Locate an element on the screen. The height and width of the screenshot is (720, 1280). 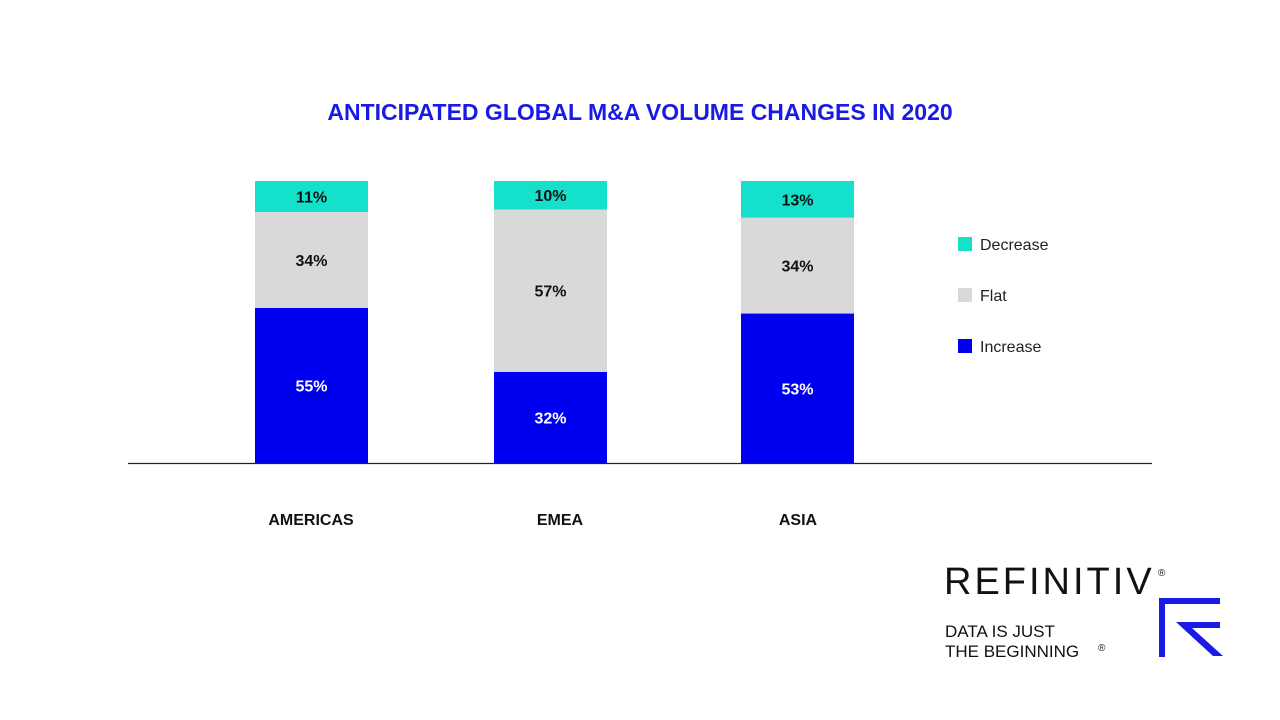
data-label: 57% is located at coordinates (550, 292).